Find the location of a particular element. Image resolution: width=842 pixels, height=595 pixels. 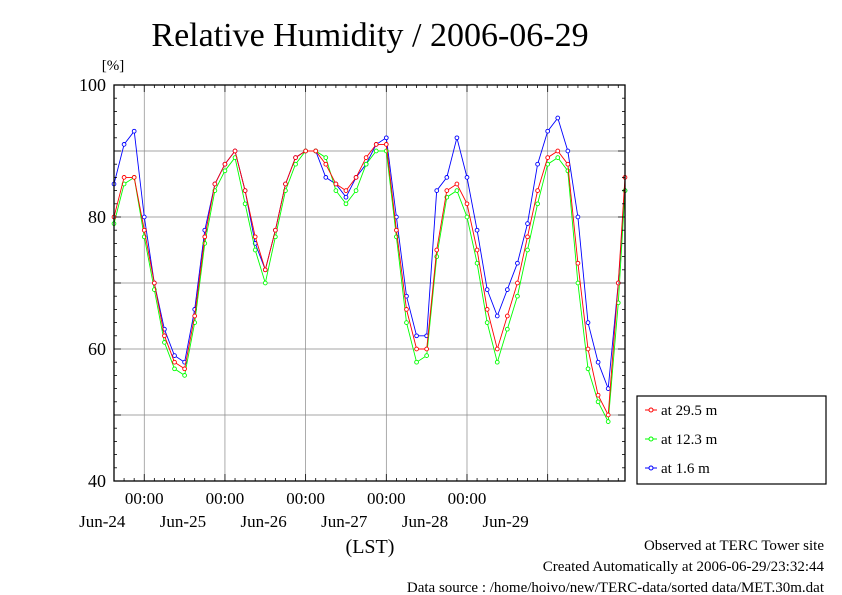

x-axis-label: (LST) is located at coordinates (370, 547).